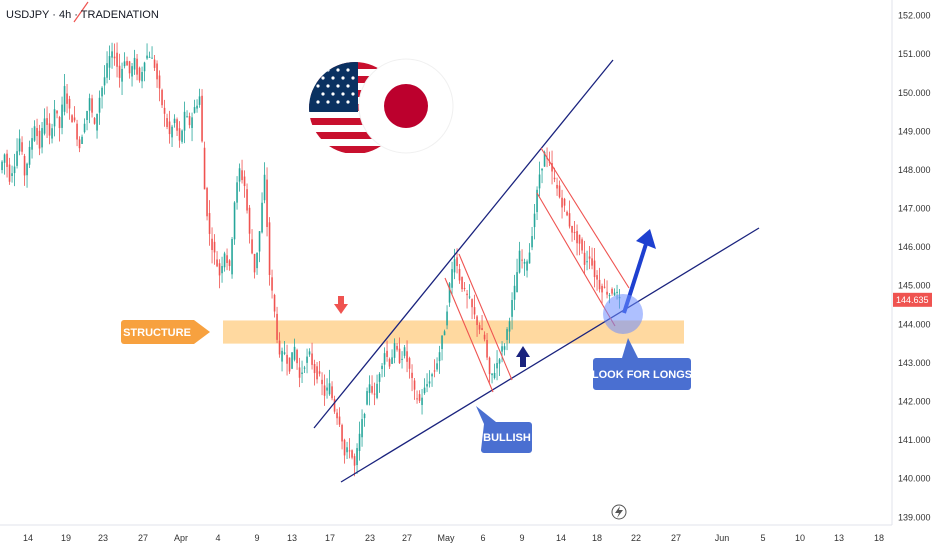 The width and height of the screenshot is (932, 550). Describe the element at coordinates (636, 538) in the screenshot. I see `x-tick-label: 22` at that location.